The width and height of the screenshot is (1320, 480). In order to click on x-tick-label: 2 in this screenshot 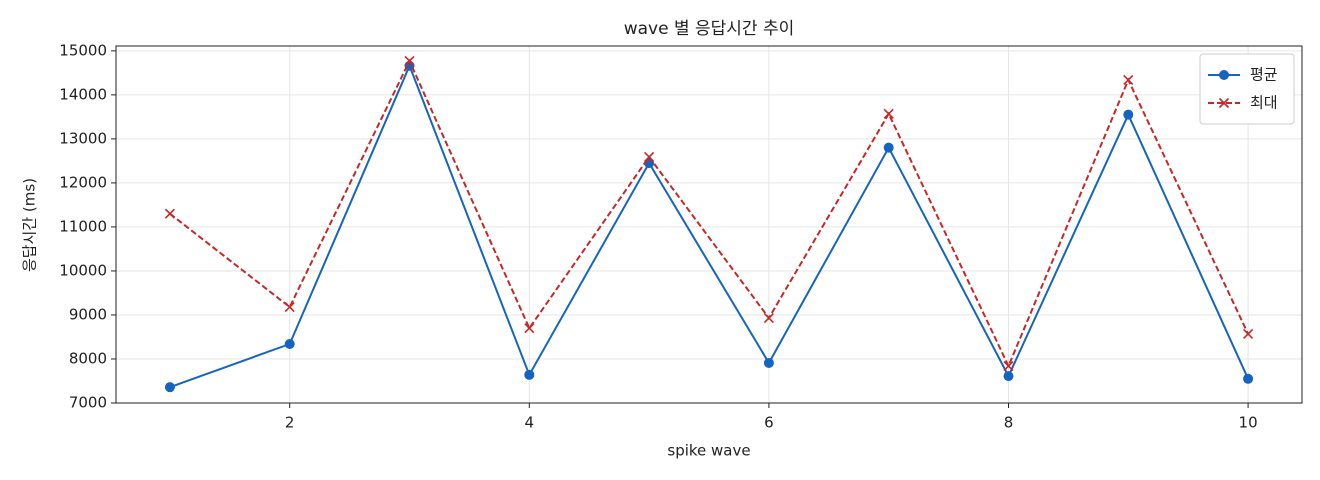, I will do `click(290, 423)`.